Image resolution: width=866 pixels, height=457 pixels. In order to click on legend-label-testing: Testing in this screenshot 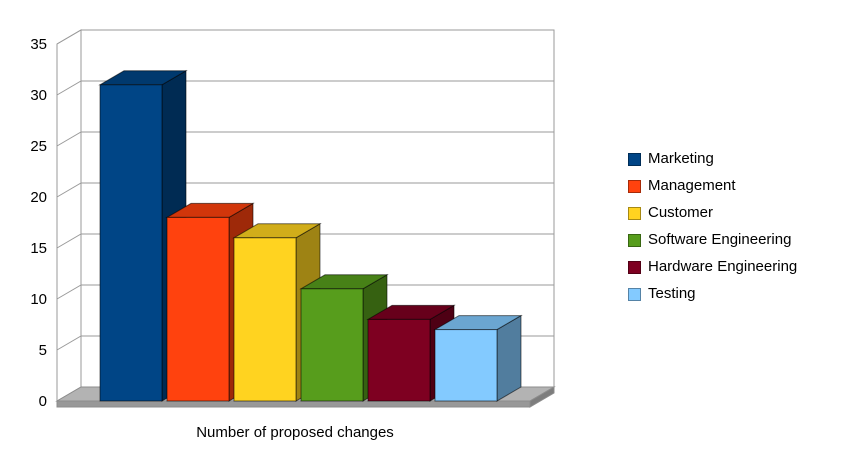, I will do `click(672, 293)`.